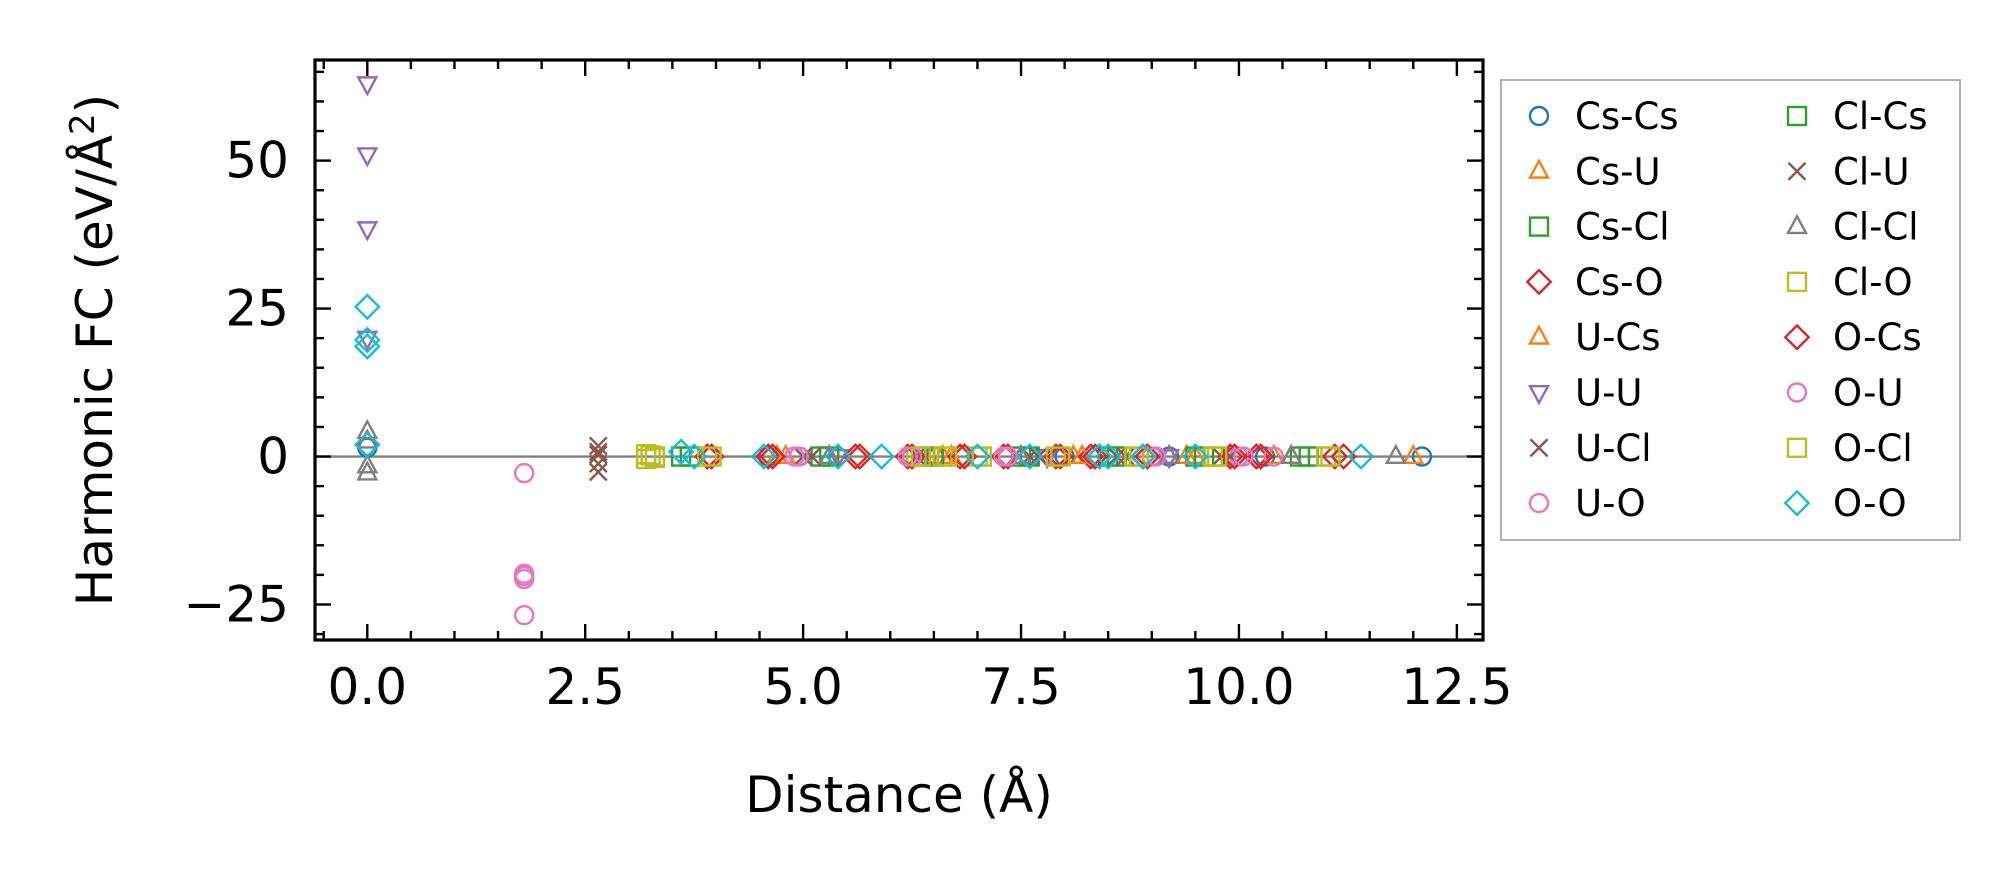  I want to click on legend-label: Cs-O, so click(1619, 282).